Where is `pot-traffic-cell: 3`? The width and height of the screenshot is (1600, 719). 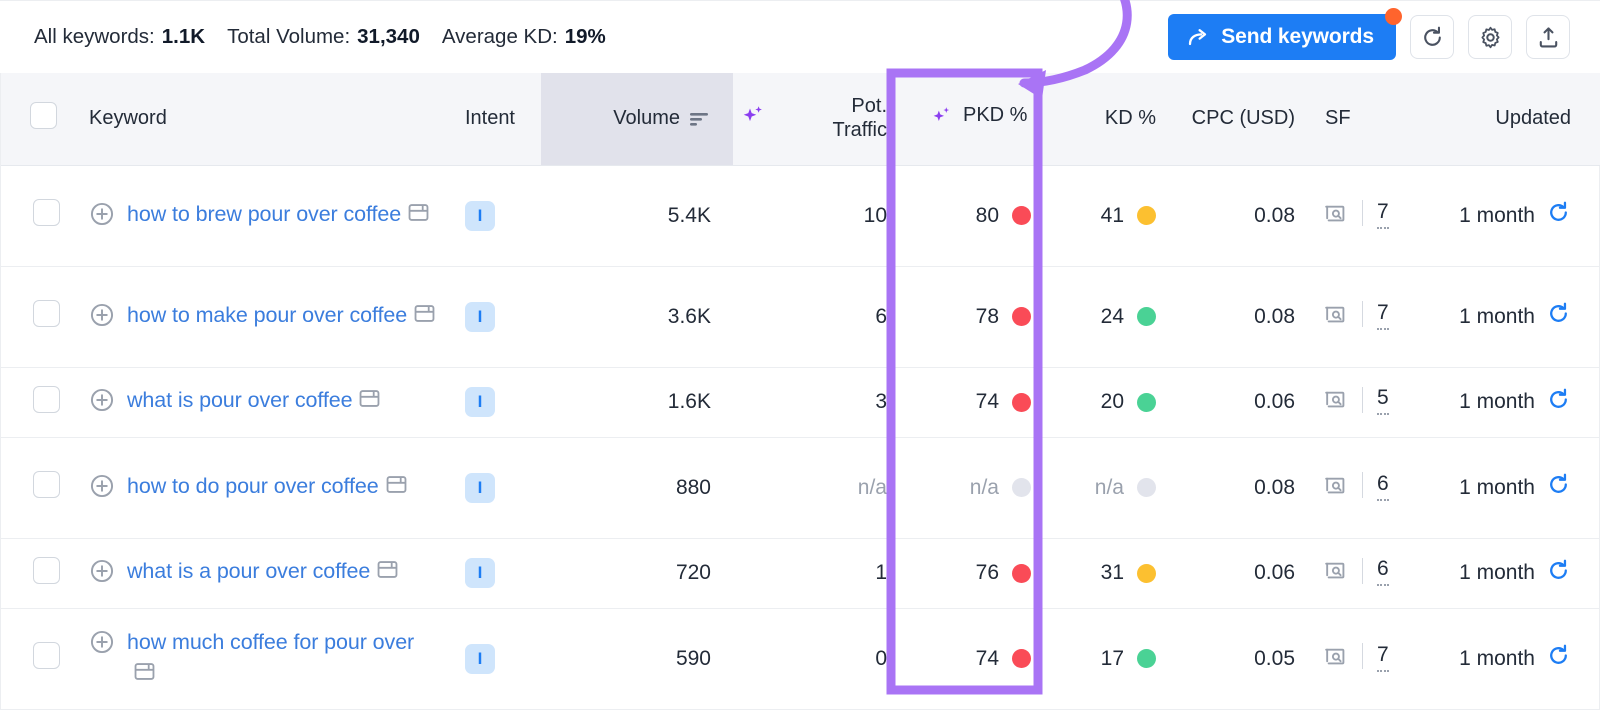
pot-traffic-cell: 3 is located at coordinates (881, 401).